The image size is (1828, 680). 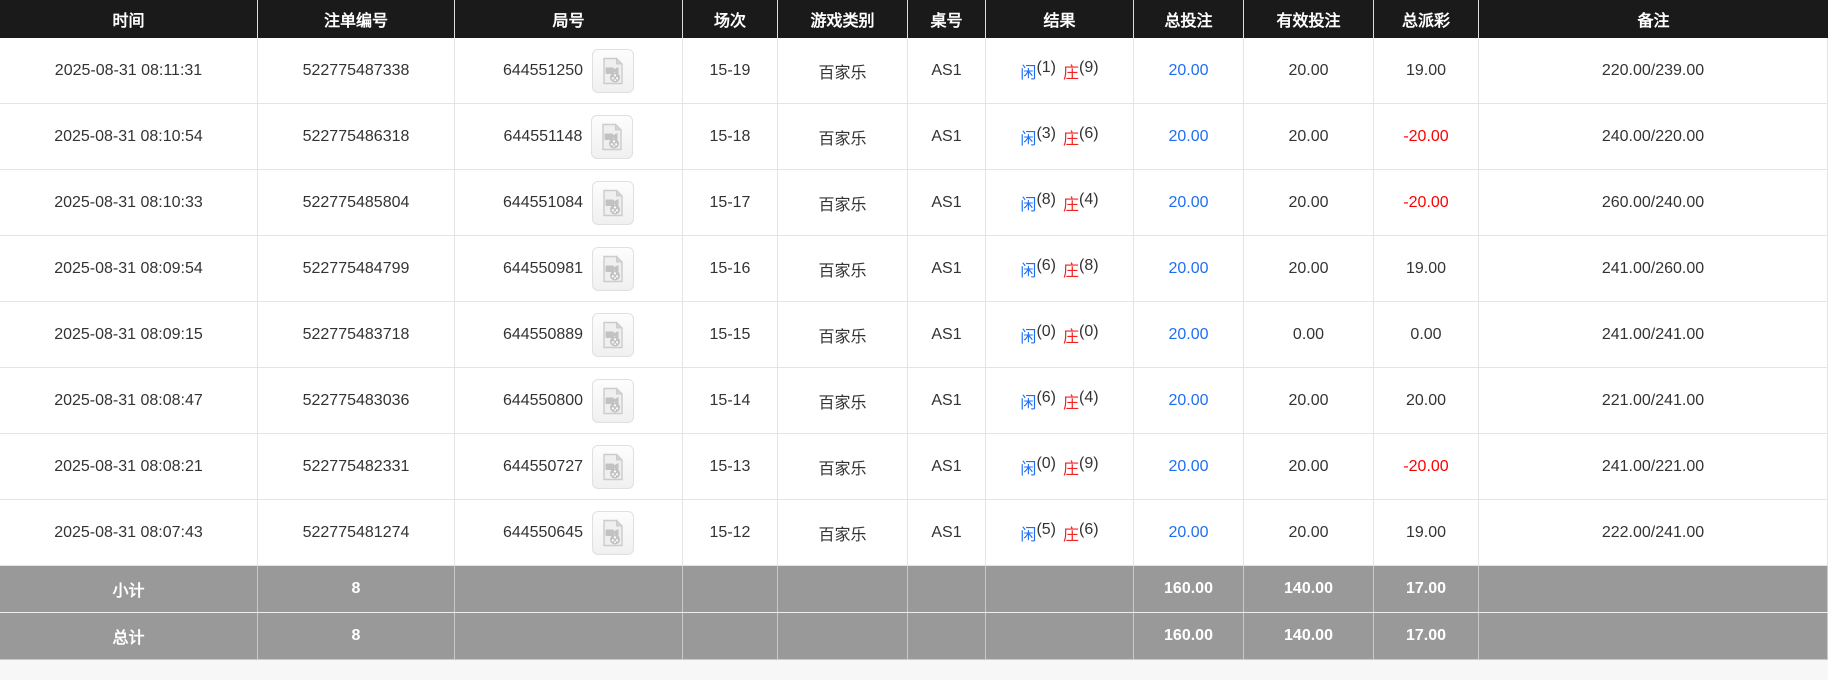 What do you see at coordinates (543, 268) in the screenshot?
I see `round-number-text: 644550981` at bounding box center [543, 268].